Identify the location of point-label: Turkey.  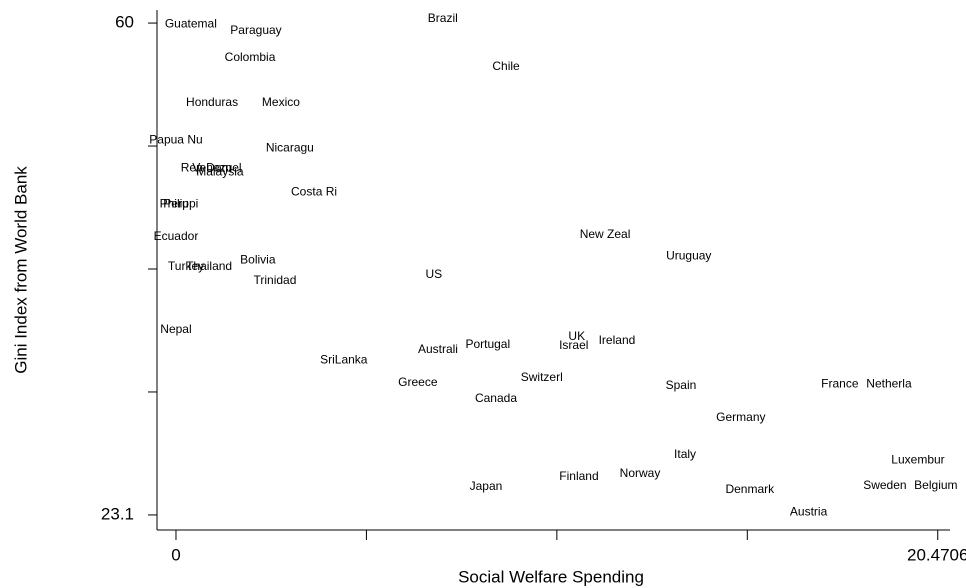
(186, 266).